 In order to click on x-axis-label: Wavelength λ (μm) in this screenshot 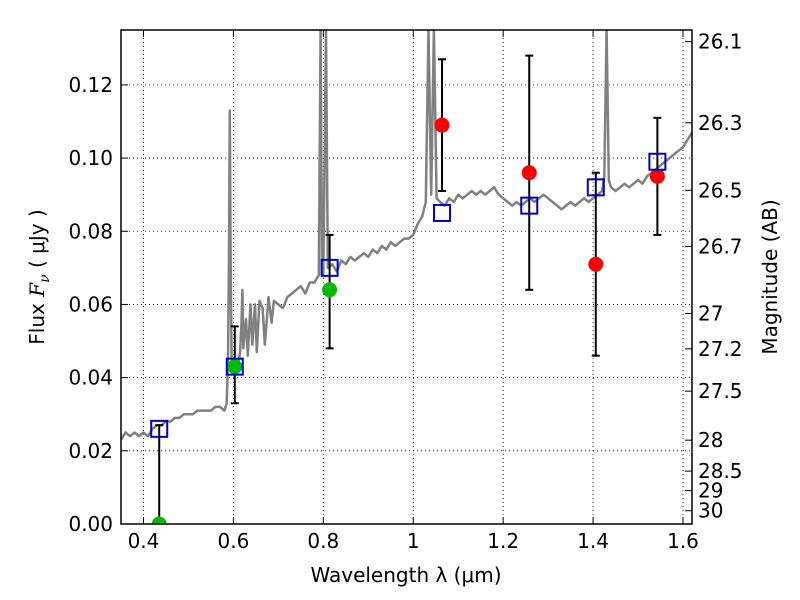, I will do `click(405, 575)`.